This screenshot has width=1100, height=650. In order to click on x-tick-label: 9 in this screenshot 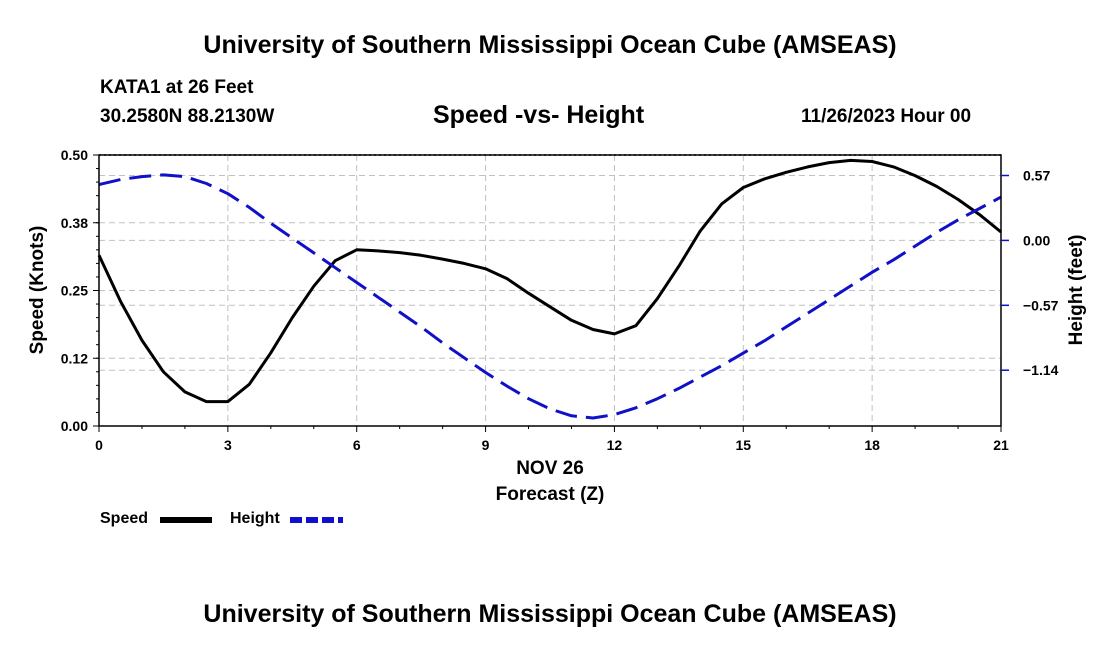, I will do `click(486, 445)`.